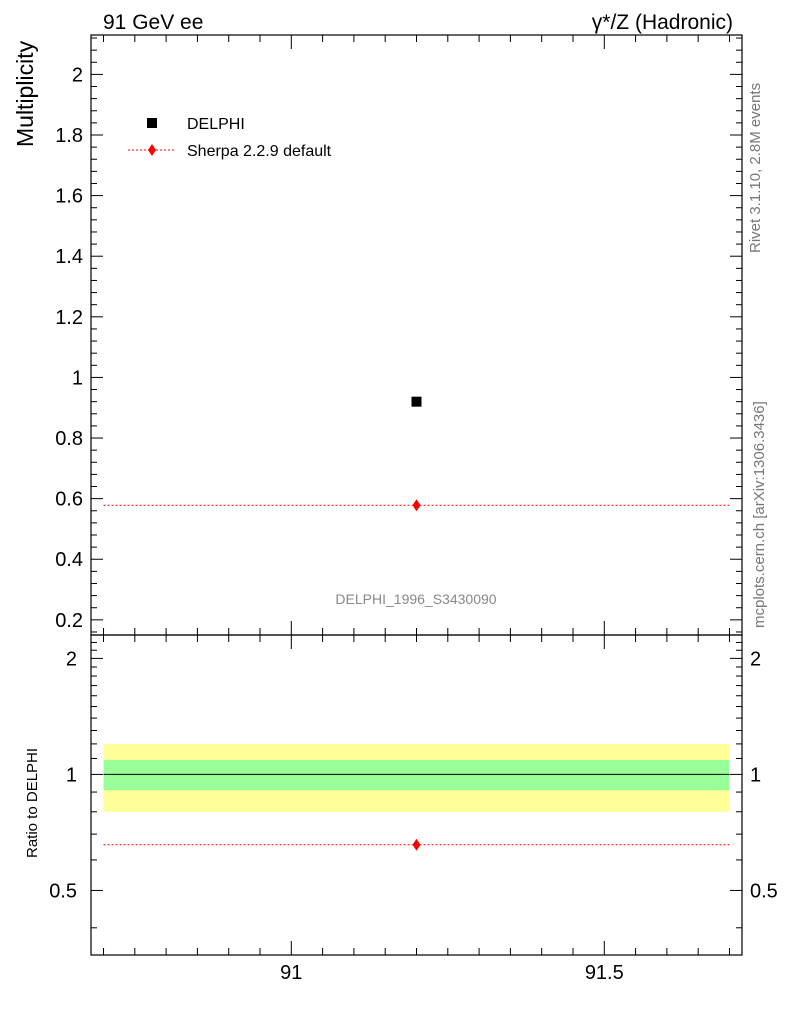 The image size is (786, 1024). Describe the element at coordinates (755, 659) in the screenshot. I see `ratio-ytick-label-right: 2` at that location.